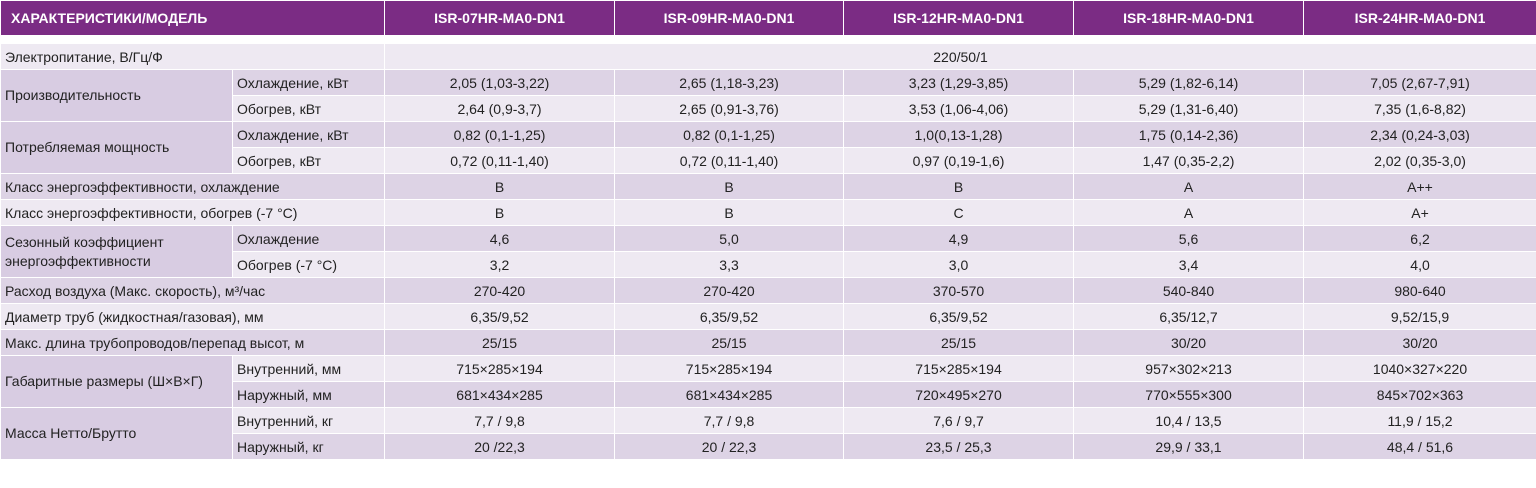  I want to click on cell: 20 / 22,3, so click(729, 446).